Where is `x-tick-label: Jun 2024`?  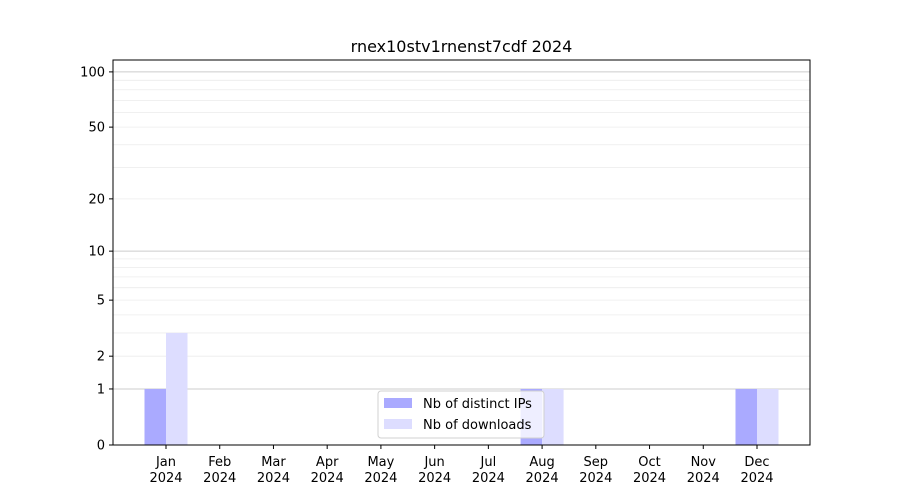 x-tick-label: Jun 2024 is located at coordinates (434, 470).